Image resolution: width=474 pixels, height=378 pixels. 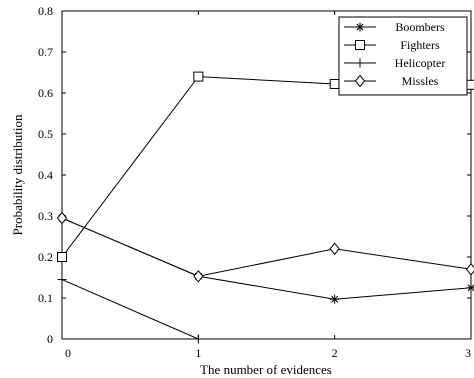 What do you see at coordinates (45, 216) in the screenshot?
I see `y-tick-label: 0.3` at bounding box center [45, 216].